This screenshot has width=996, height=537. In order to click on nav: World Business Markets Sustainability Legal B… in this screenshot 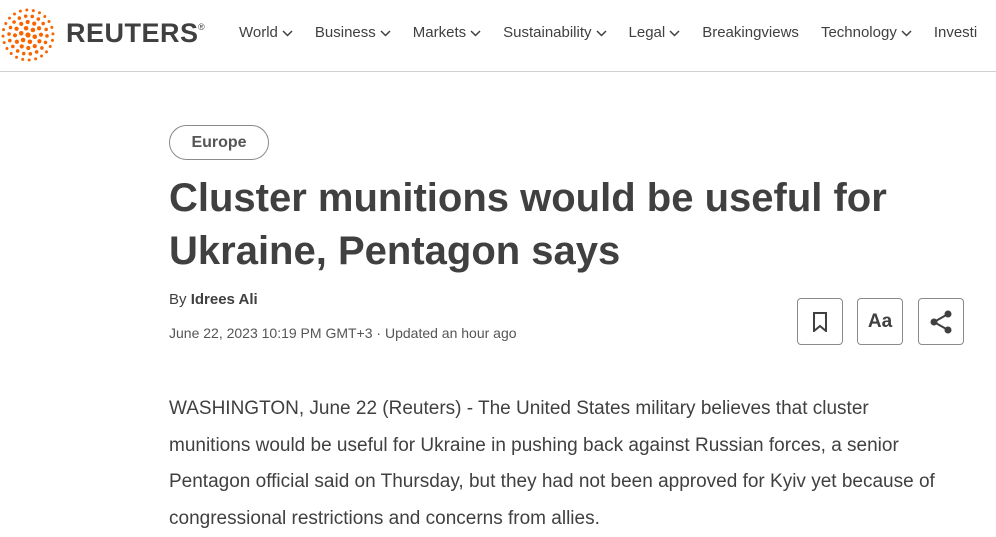, I will do `click(617, 32)`.